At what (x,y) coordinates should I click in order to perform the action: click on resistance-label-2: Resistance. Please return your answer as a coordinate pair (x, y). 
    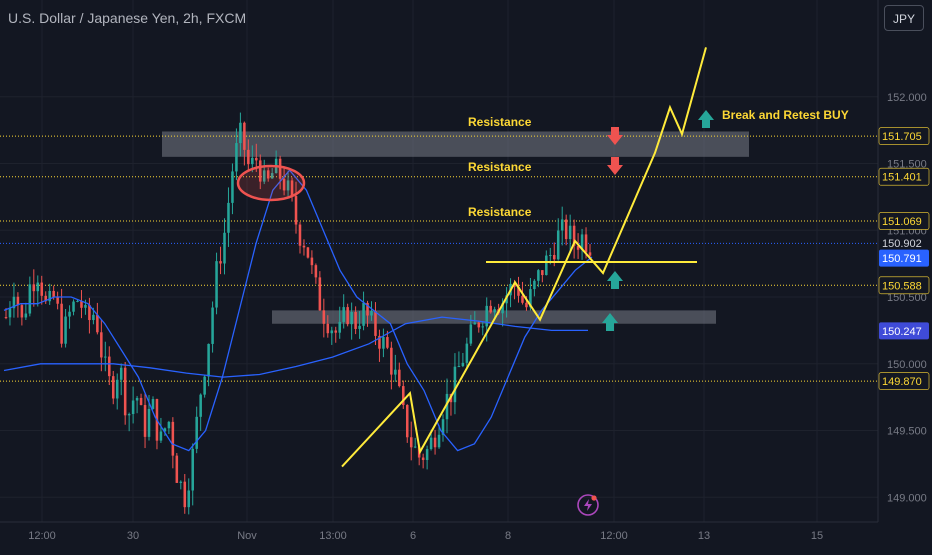
    Looking at the image, I should click on (500, 167).